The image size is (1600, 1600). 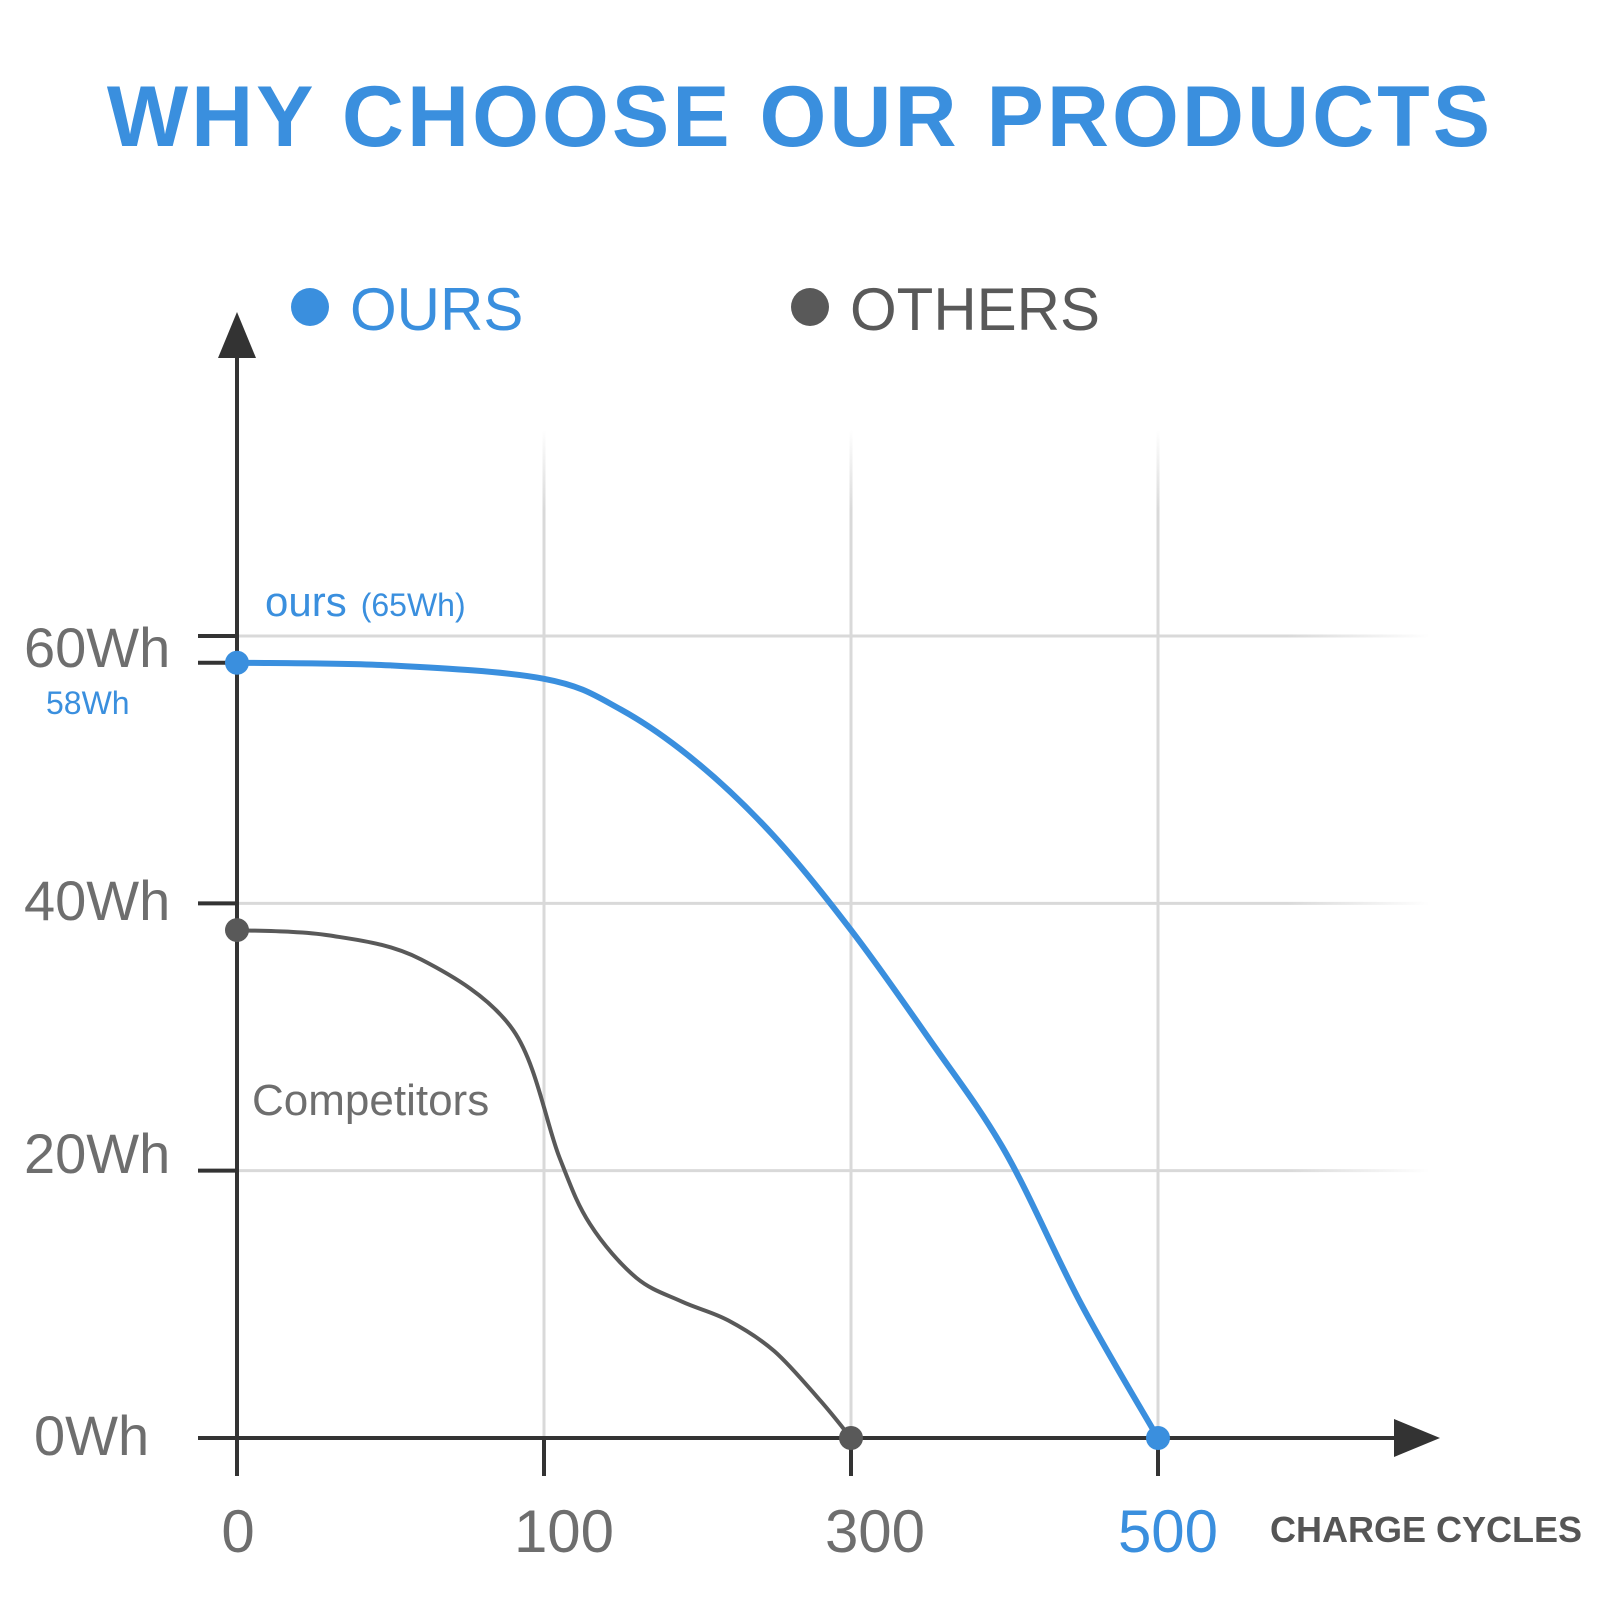 I want to click on x-tick-label-300: 300, so click(x=875, y=1531).